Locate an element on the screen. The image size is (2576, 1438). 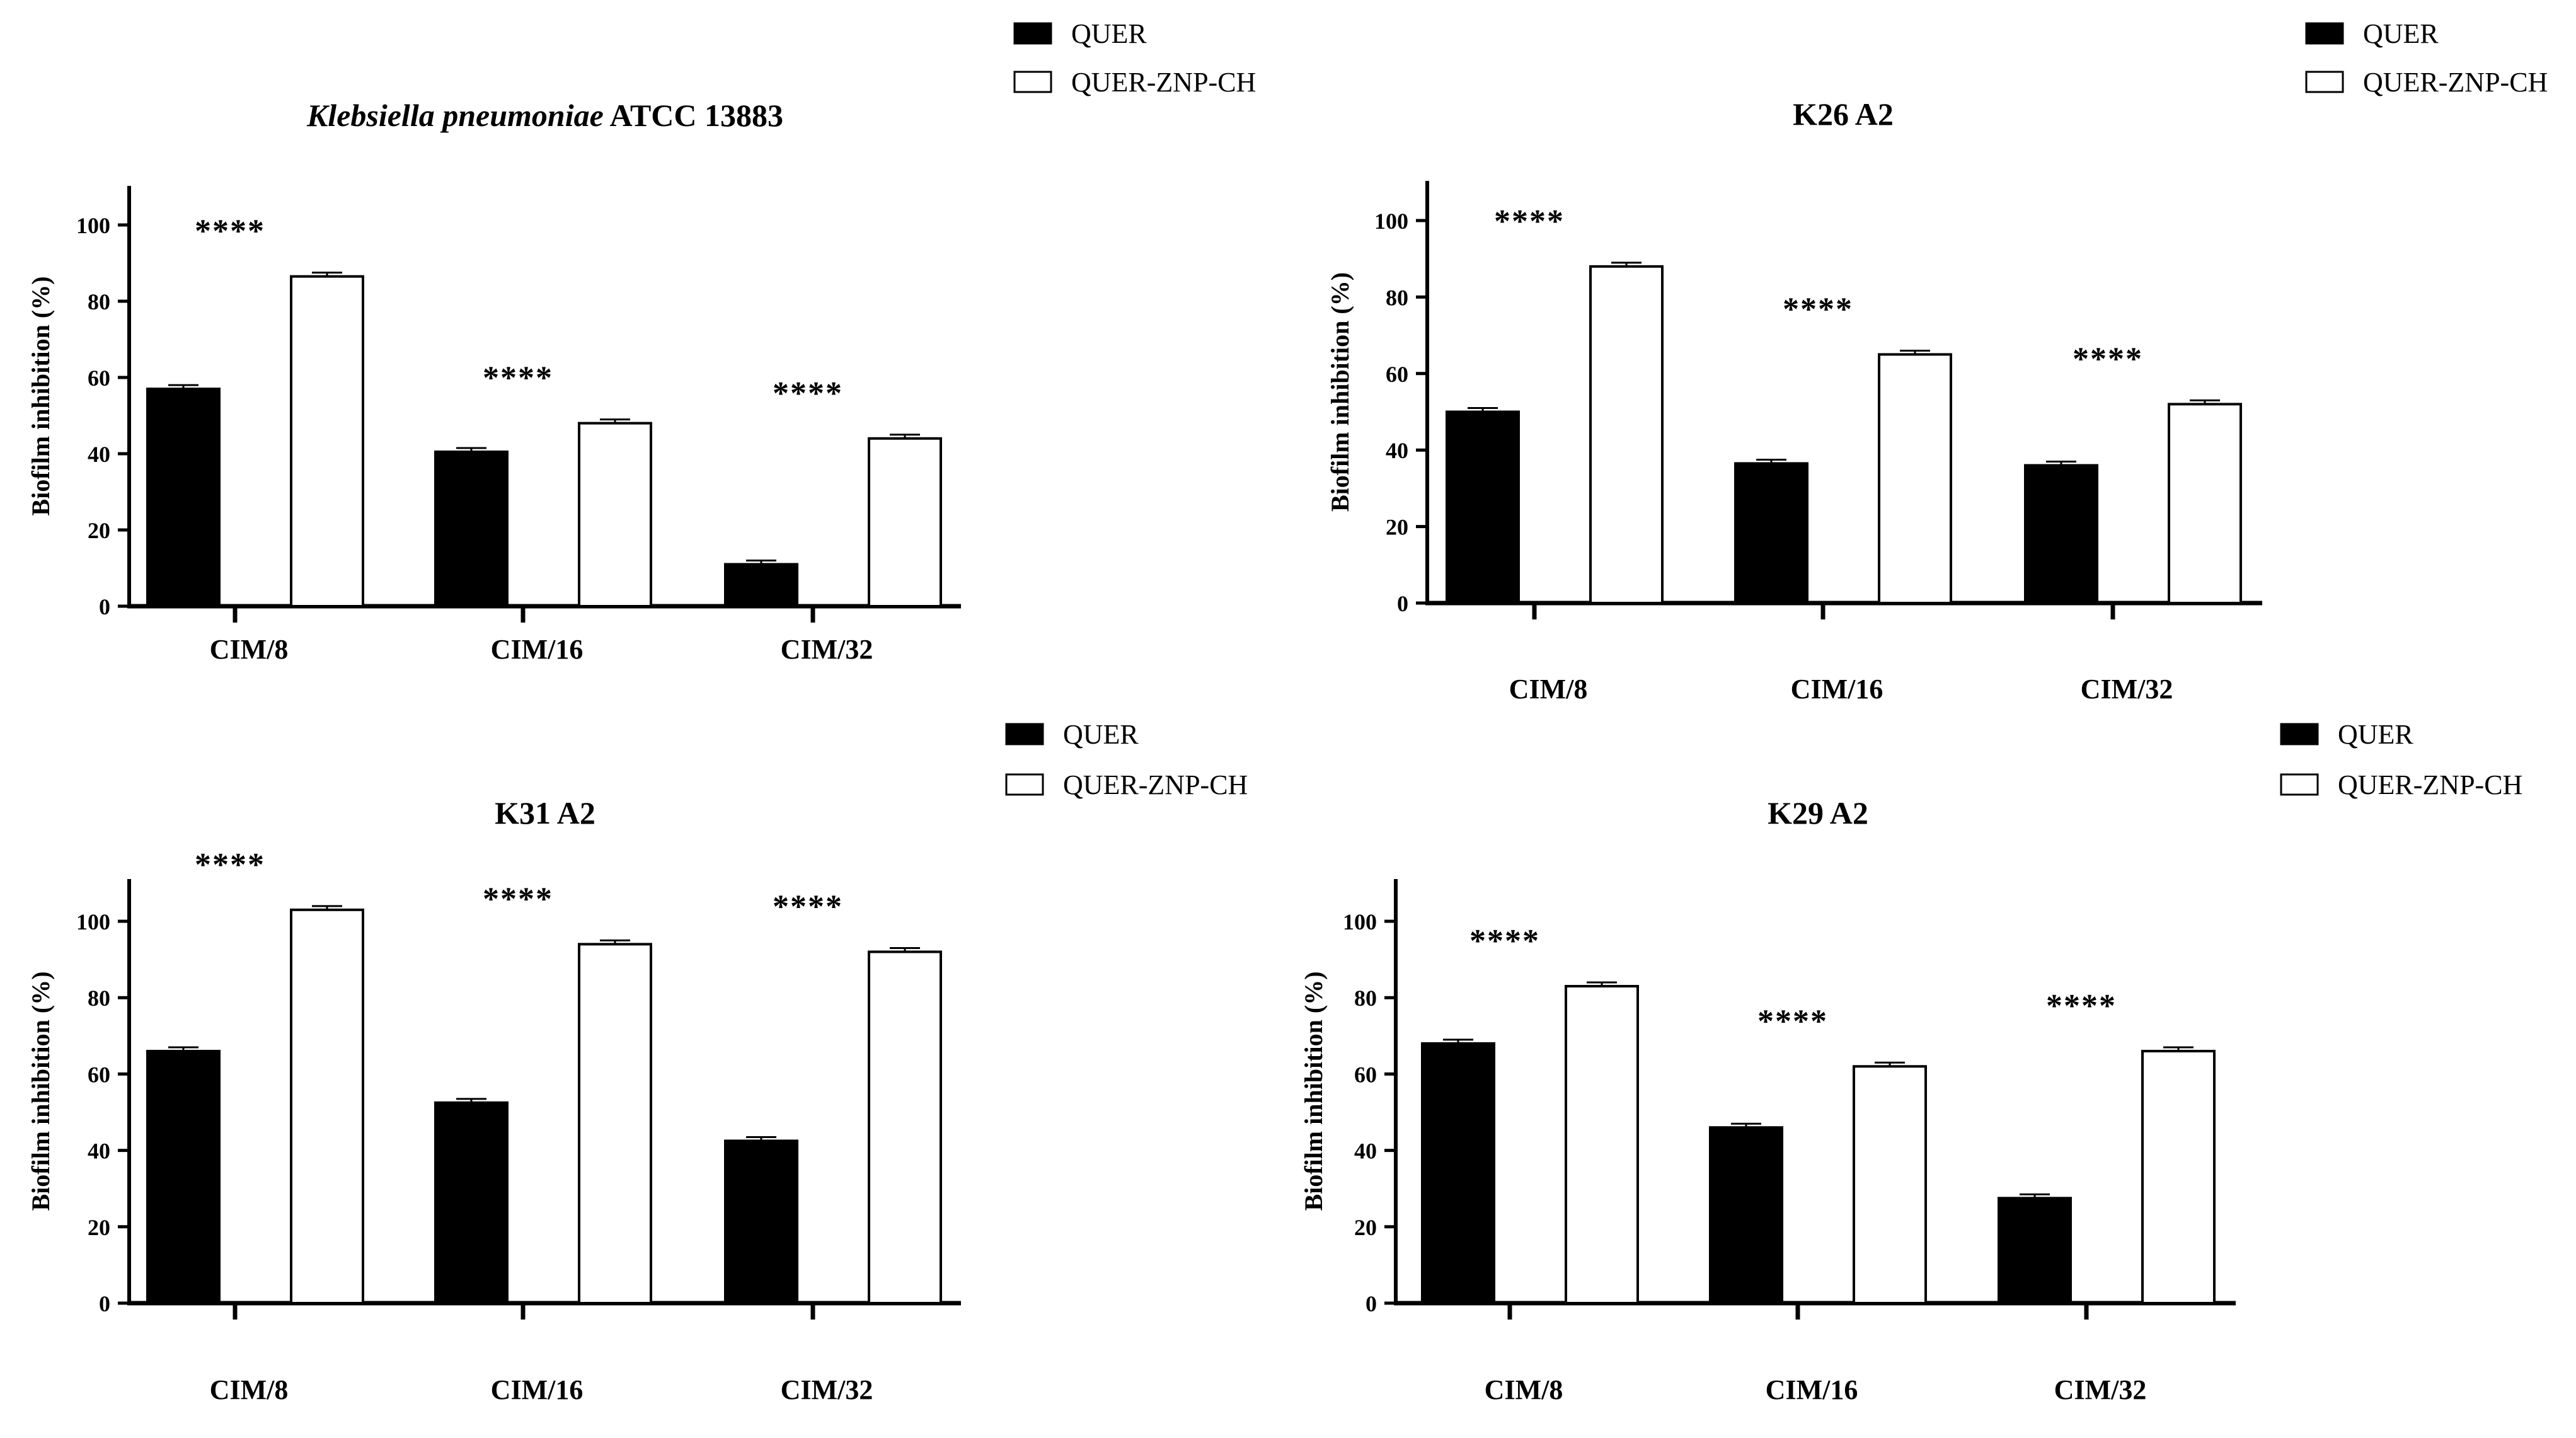
chart-title: K31 A2 is located at coordinates (545, 813).